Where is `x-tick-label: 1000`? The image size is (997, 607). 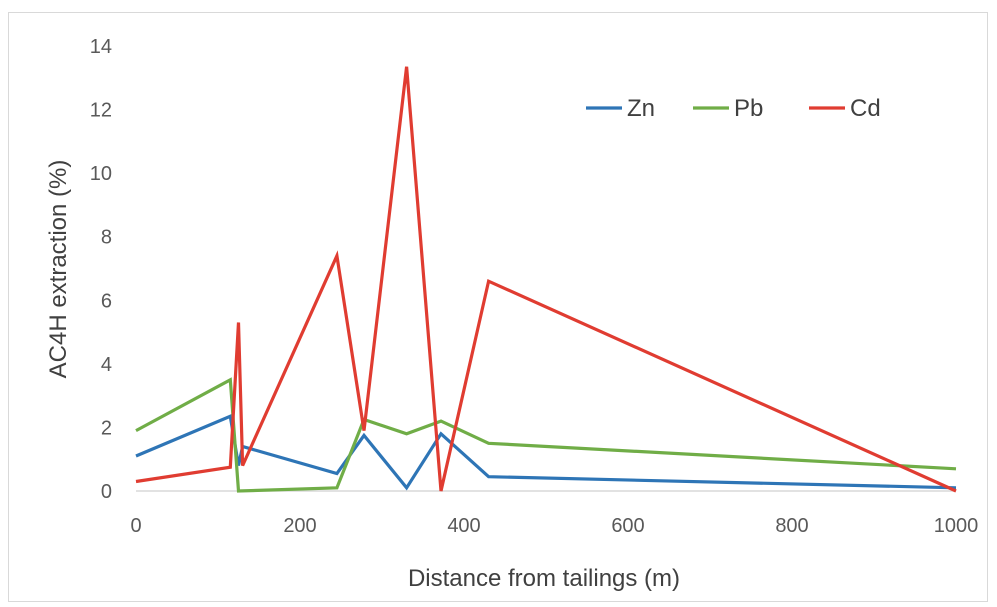 x-tick-label: 1000 is located at coordinates (956, 526).